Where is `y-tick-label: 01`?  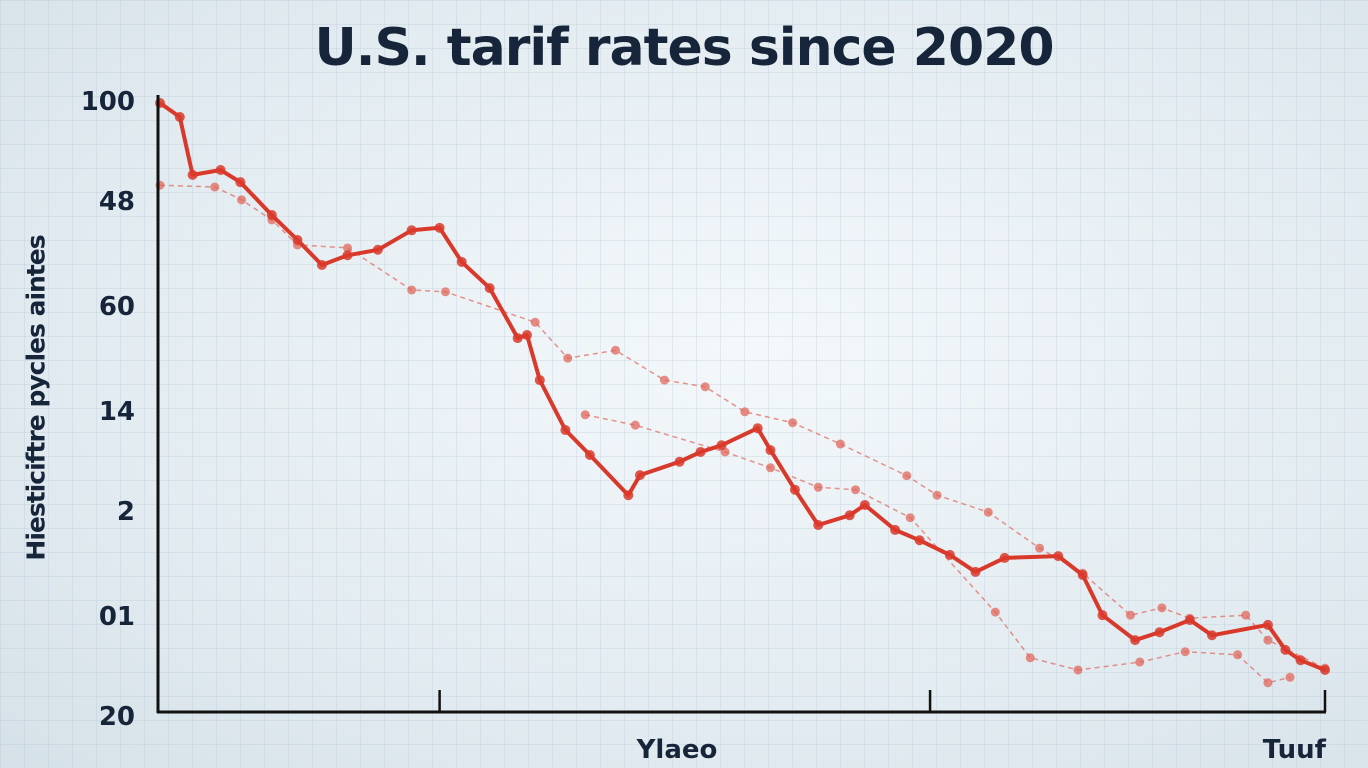
y-tick-label: 01 is located at coordinates (117, 617).